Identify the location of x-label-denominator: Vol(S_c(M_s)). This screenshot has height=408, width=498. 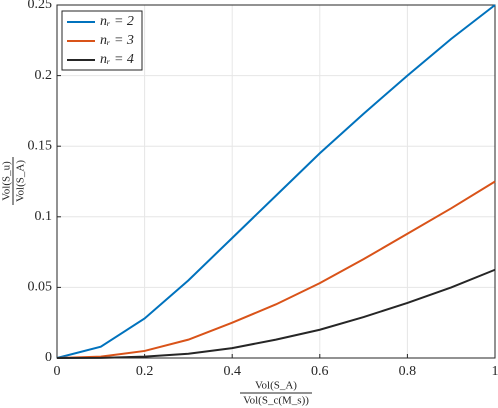
(276, 401).